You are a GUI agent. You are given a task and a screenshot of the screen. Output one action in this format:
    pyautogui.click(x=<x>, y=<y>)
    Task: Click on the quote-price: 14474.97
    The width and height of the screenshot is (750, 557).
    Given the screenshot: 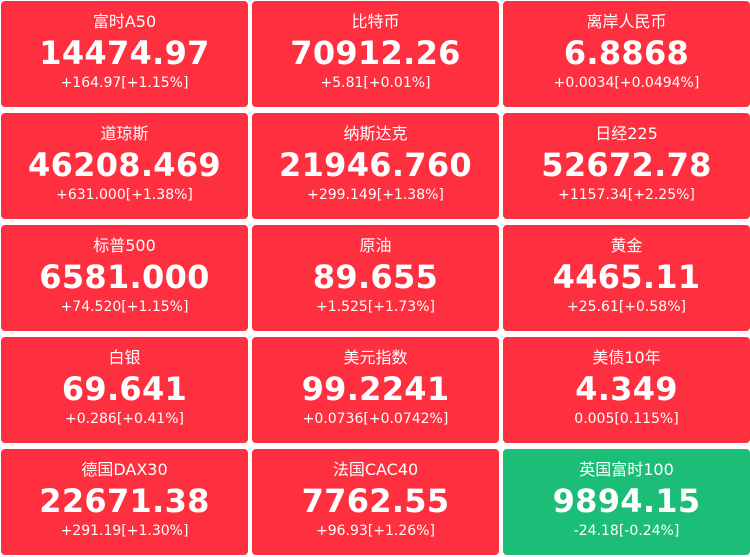 What is the action you would take?
    pyautogui.click(x=124, y=53)
    